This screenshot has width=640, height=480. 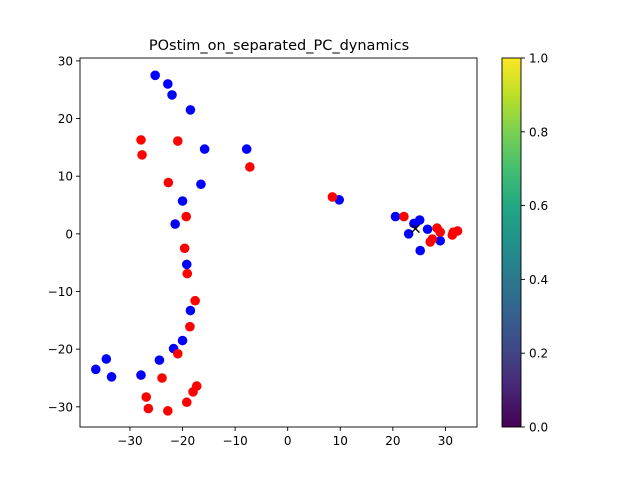 I want to click on y-tick-label: 10, so click(x=65, y=177).